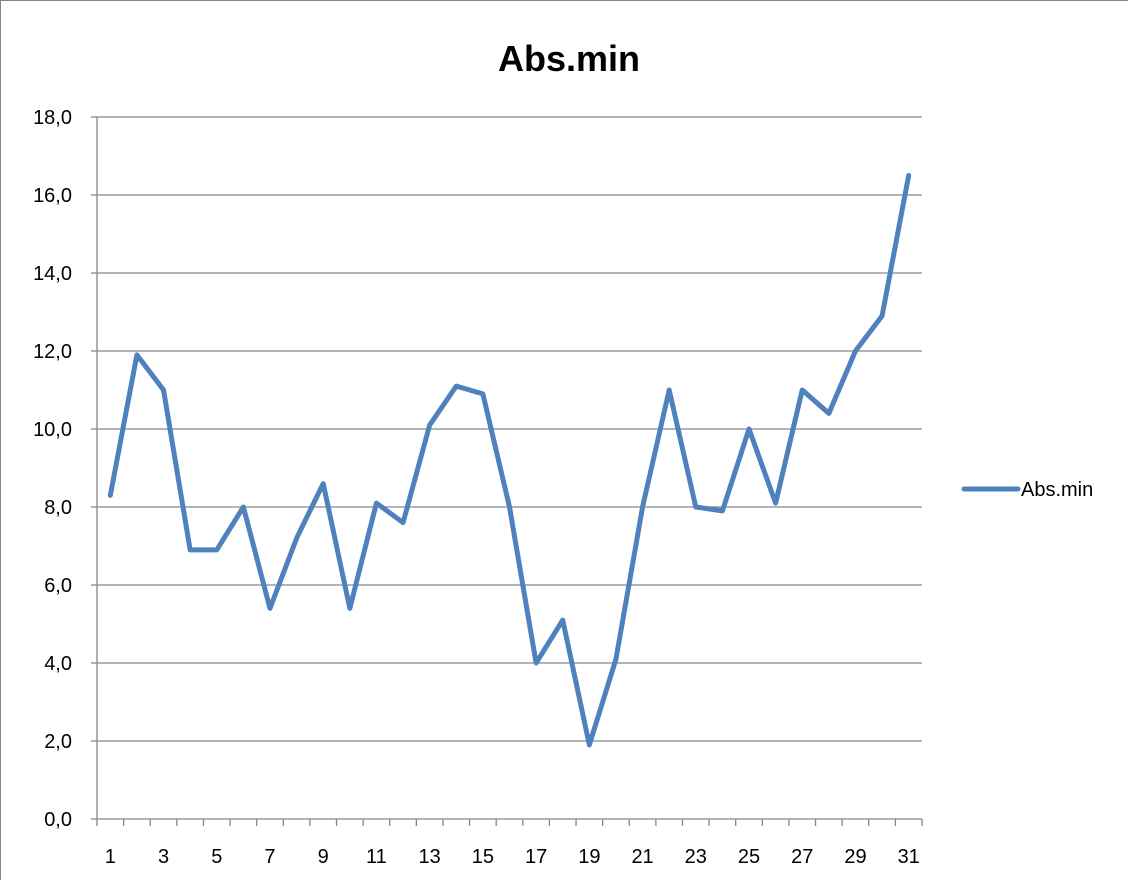  What do you see at coordinates (802, 857) in the screenshot?
I see `x-tick-label: 27` at bounding box center [802, 857].